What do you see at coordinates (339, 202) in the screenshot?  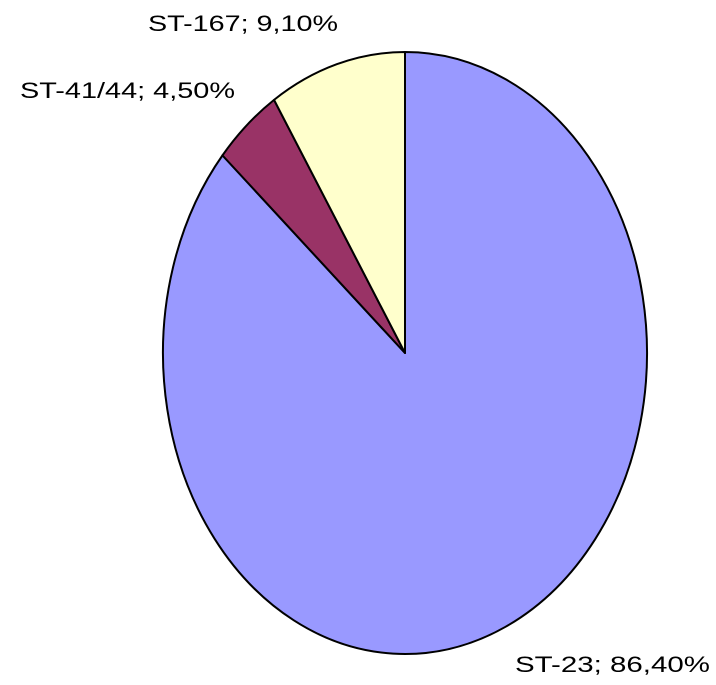 I see `pie-slice` at bounding box center [339, 202].